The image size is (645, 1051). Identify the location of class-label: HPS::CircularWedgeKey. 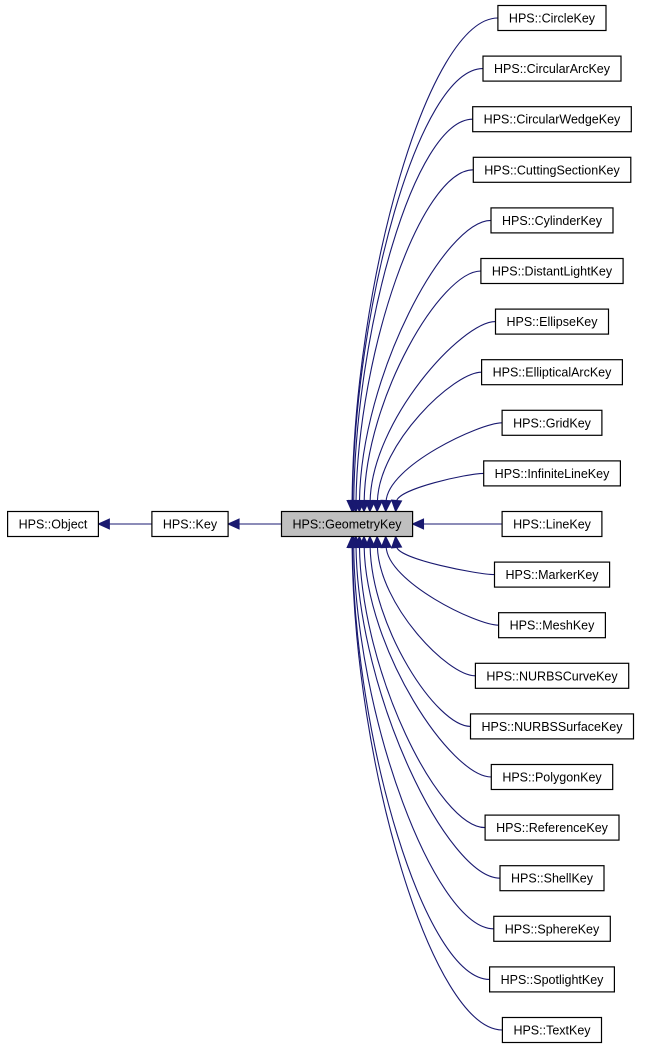
(552, 120).